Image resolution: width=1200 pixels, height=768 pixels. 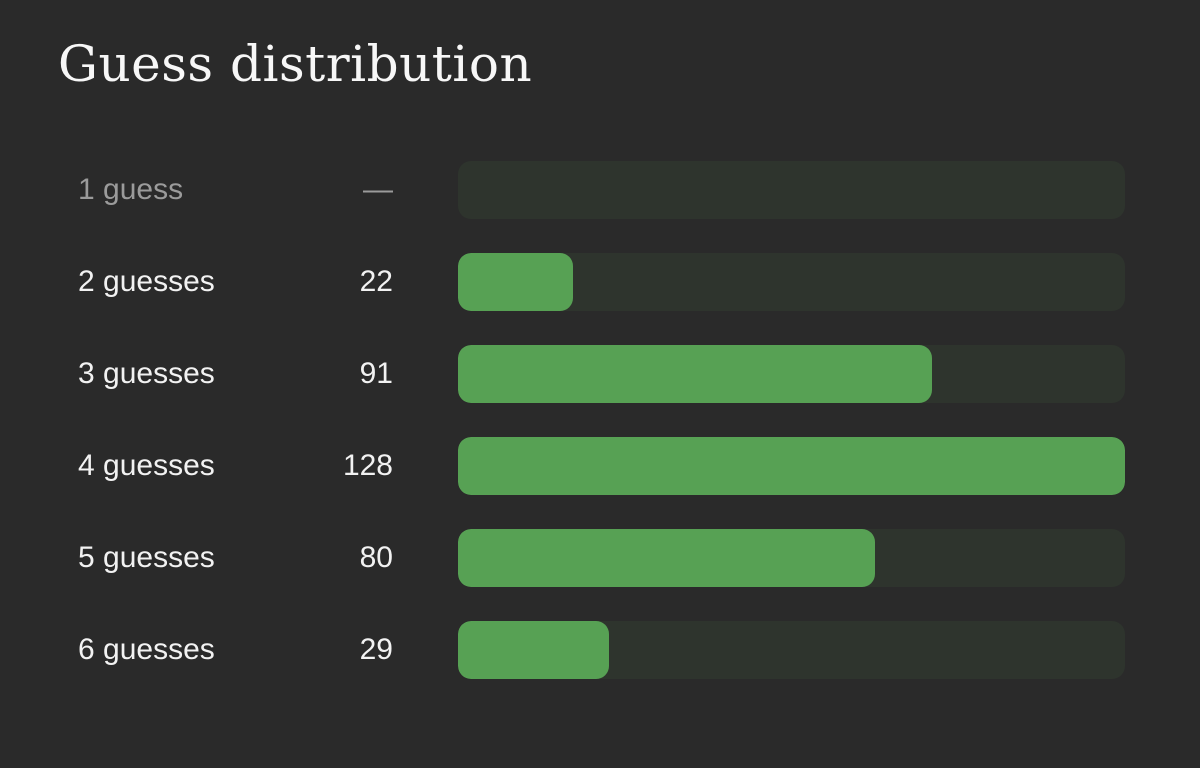 I want to click on guess-row-count: 80, so click(x=376, y=557).